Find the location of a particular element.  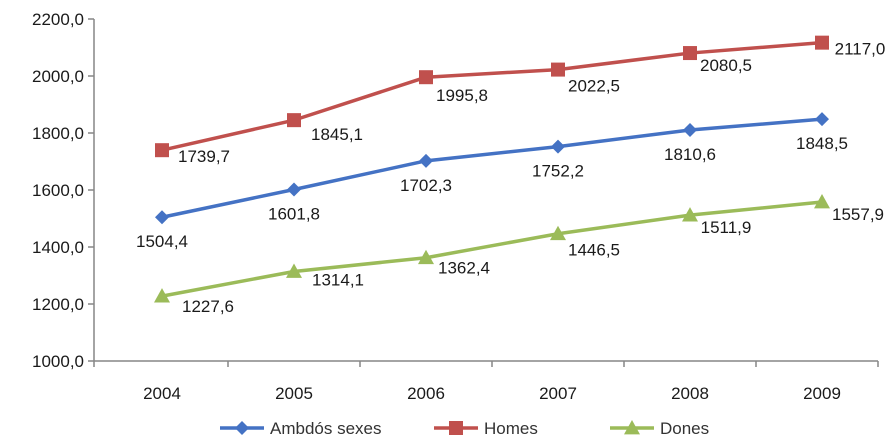

data-label: 1995,8 is located at coordinates (462, 95).